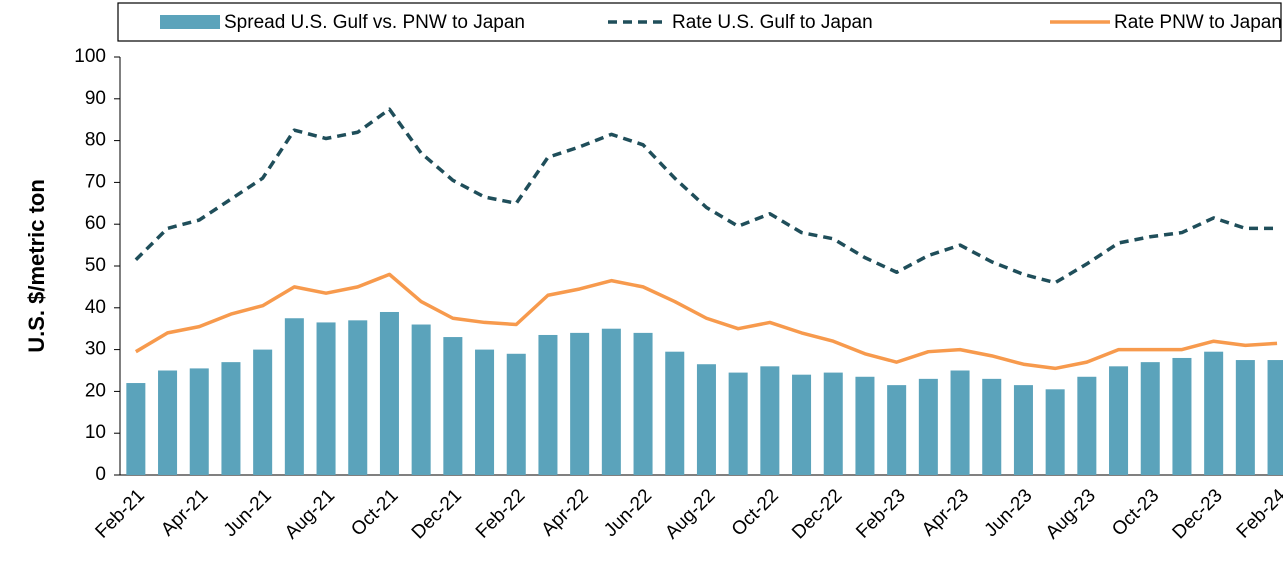 Image resolution: width=1283 pixels, height=564 pixels. What do you see at coordinates (437, 514) in the screenshot?
I see `x-tick-label: Dec-21` at bounding box center [437, 514].